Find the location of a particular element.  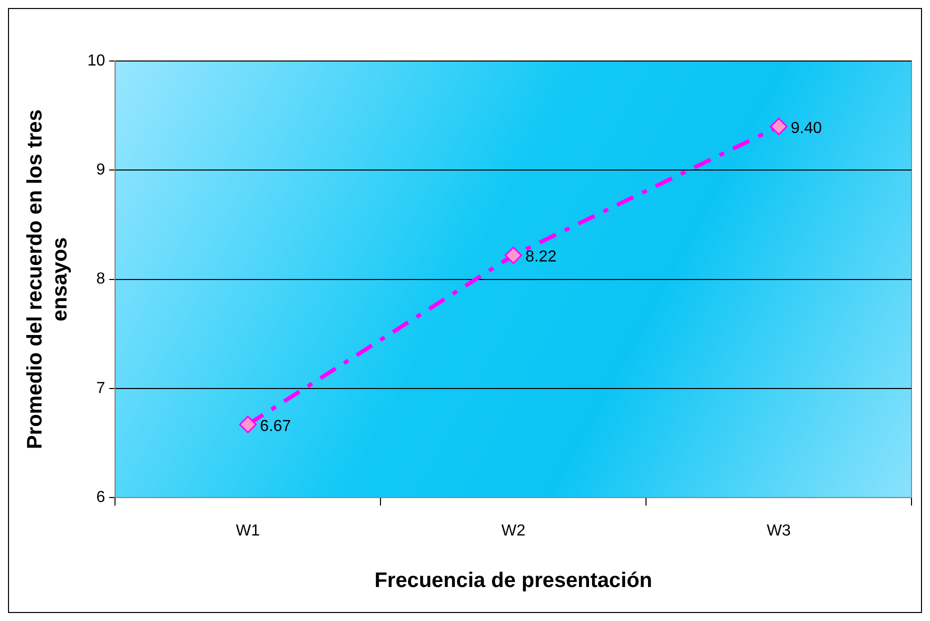

x-tick-label: W3 is located at coordinates (778, 531).